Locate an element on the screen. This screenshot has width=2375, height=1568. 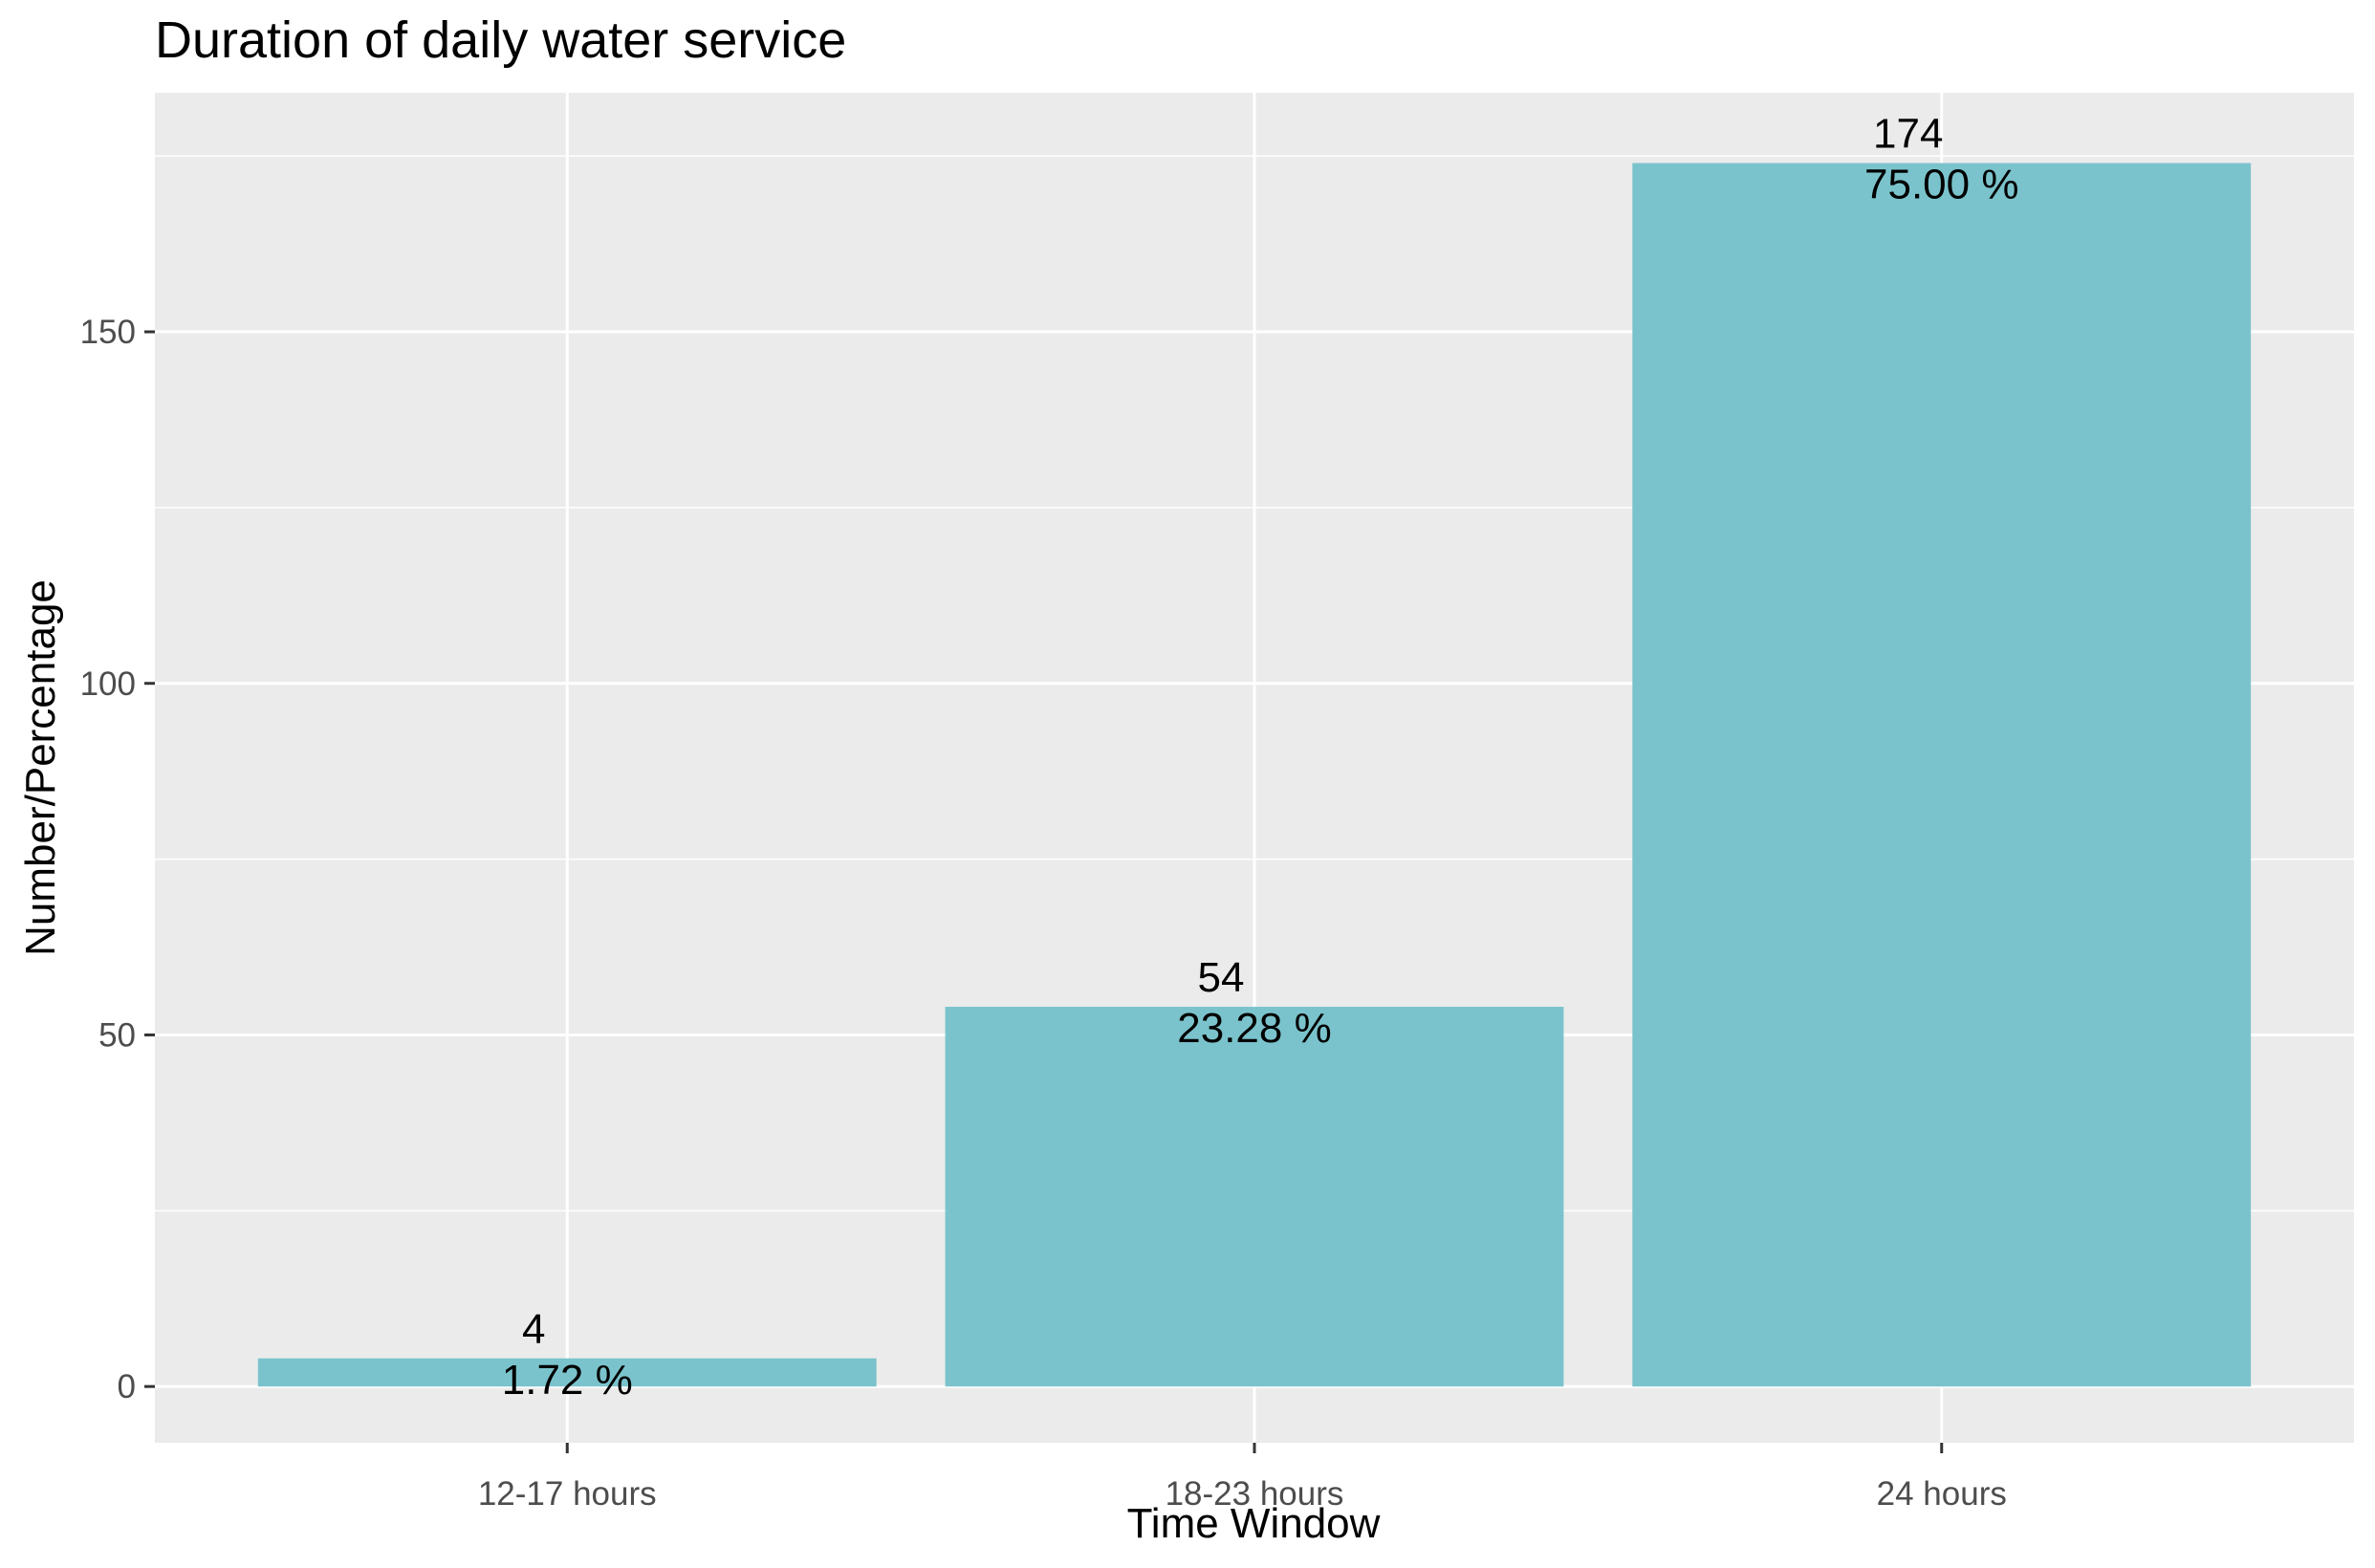
data-label-count: 174 is located at coordinates (1908, 134).